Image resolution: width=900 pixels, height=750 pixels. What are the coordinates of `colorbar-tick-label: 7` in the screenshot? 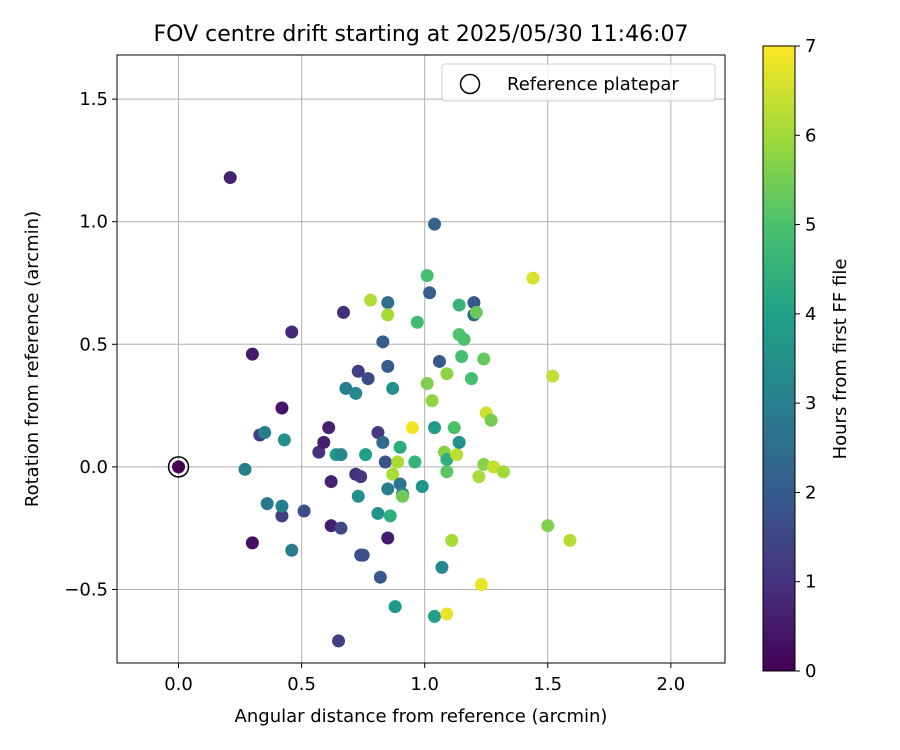 It's located at (810, 46).